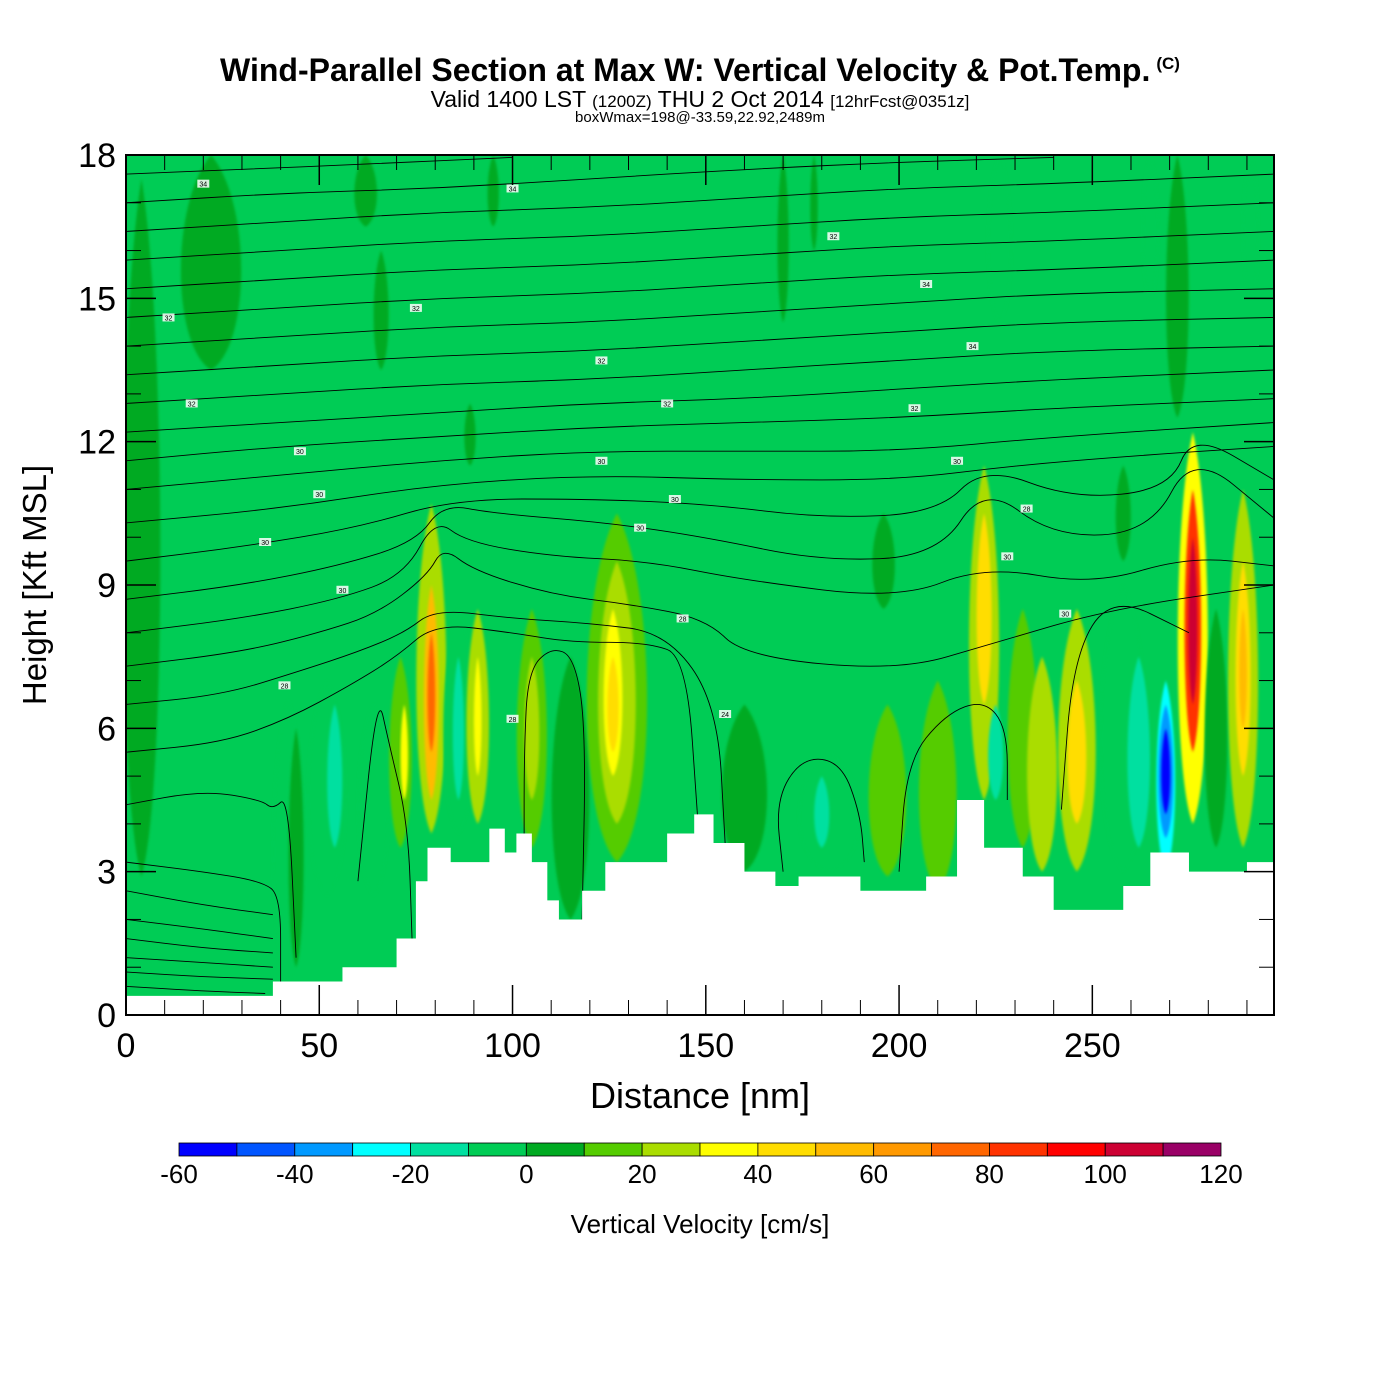 The width and height of the screenshot is (1400, 1400). Describe the element at coordinates (284, 685) in the screenshot. I see `contour-label-23: 28` at that location.